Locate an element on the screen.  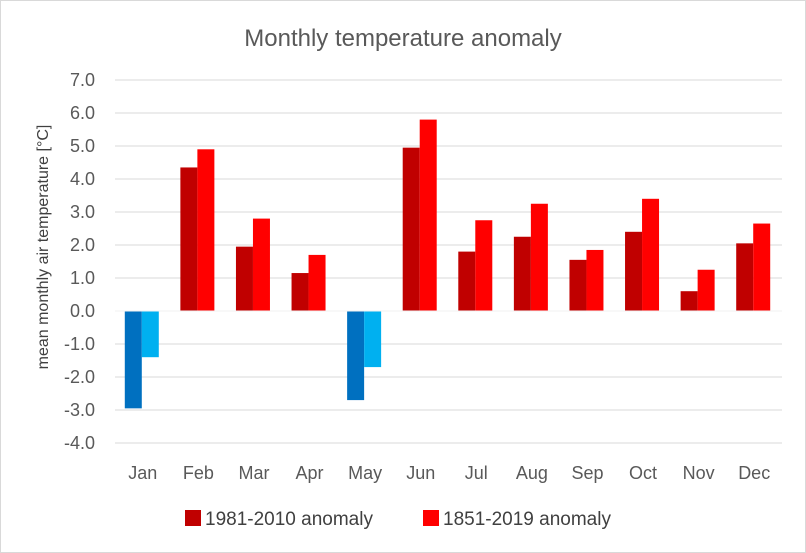
x-tick-label: Aug is located at coordinates (532, 473).